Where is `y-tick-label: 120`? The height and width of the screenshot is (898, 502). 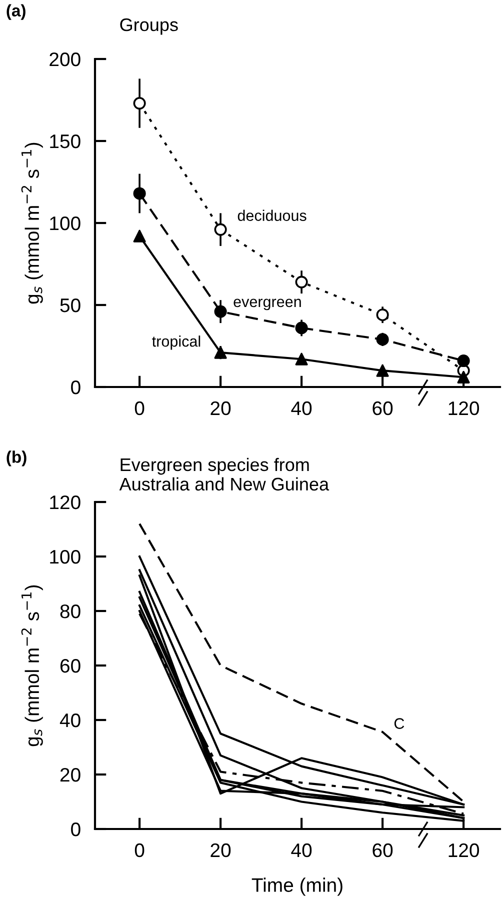 y-tick-label: 120 is located at coordinates (65, 502).